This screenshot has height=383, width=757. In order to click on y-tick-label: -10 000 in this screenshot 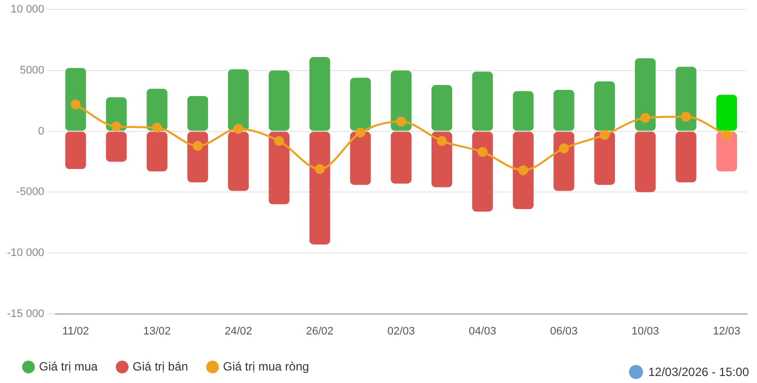, I will do `click(25, 252)`.